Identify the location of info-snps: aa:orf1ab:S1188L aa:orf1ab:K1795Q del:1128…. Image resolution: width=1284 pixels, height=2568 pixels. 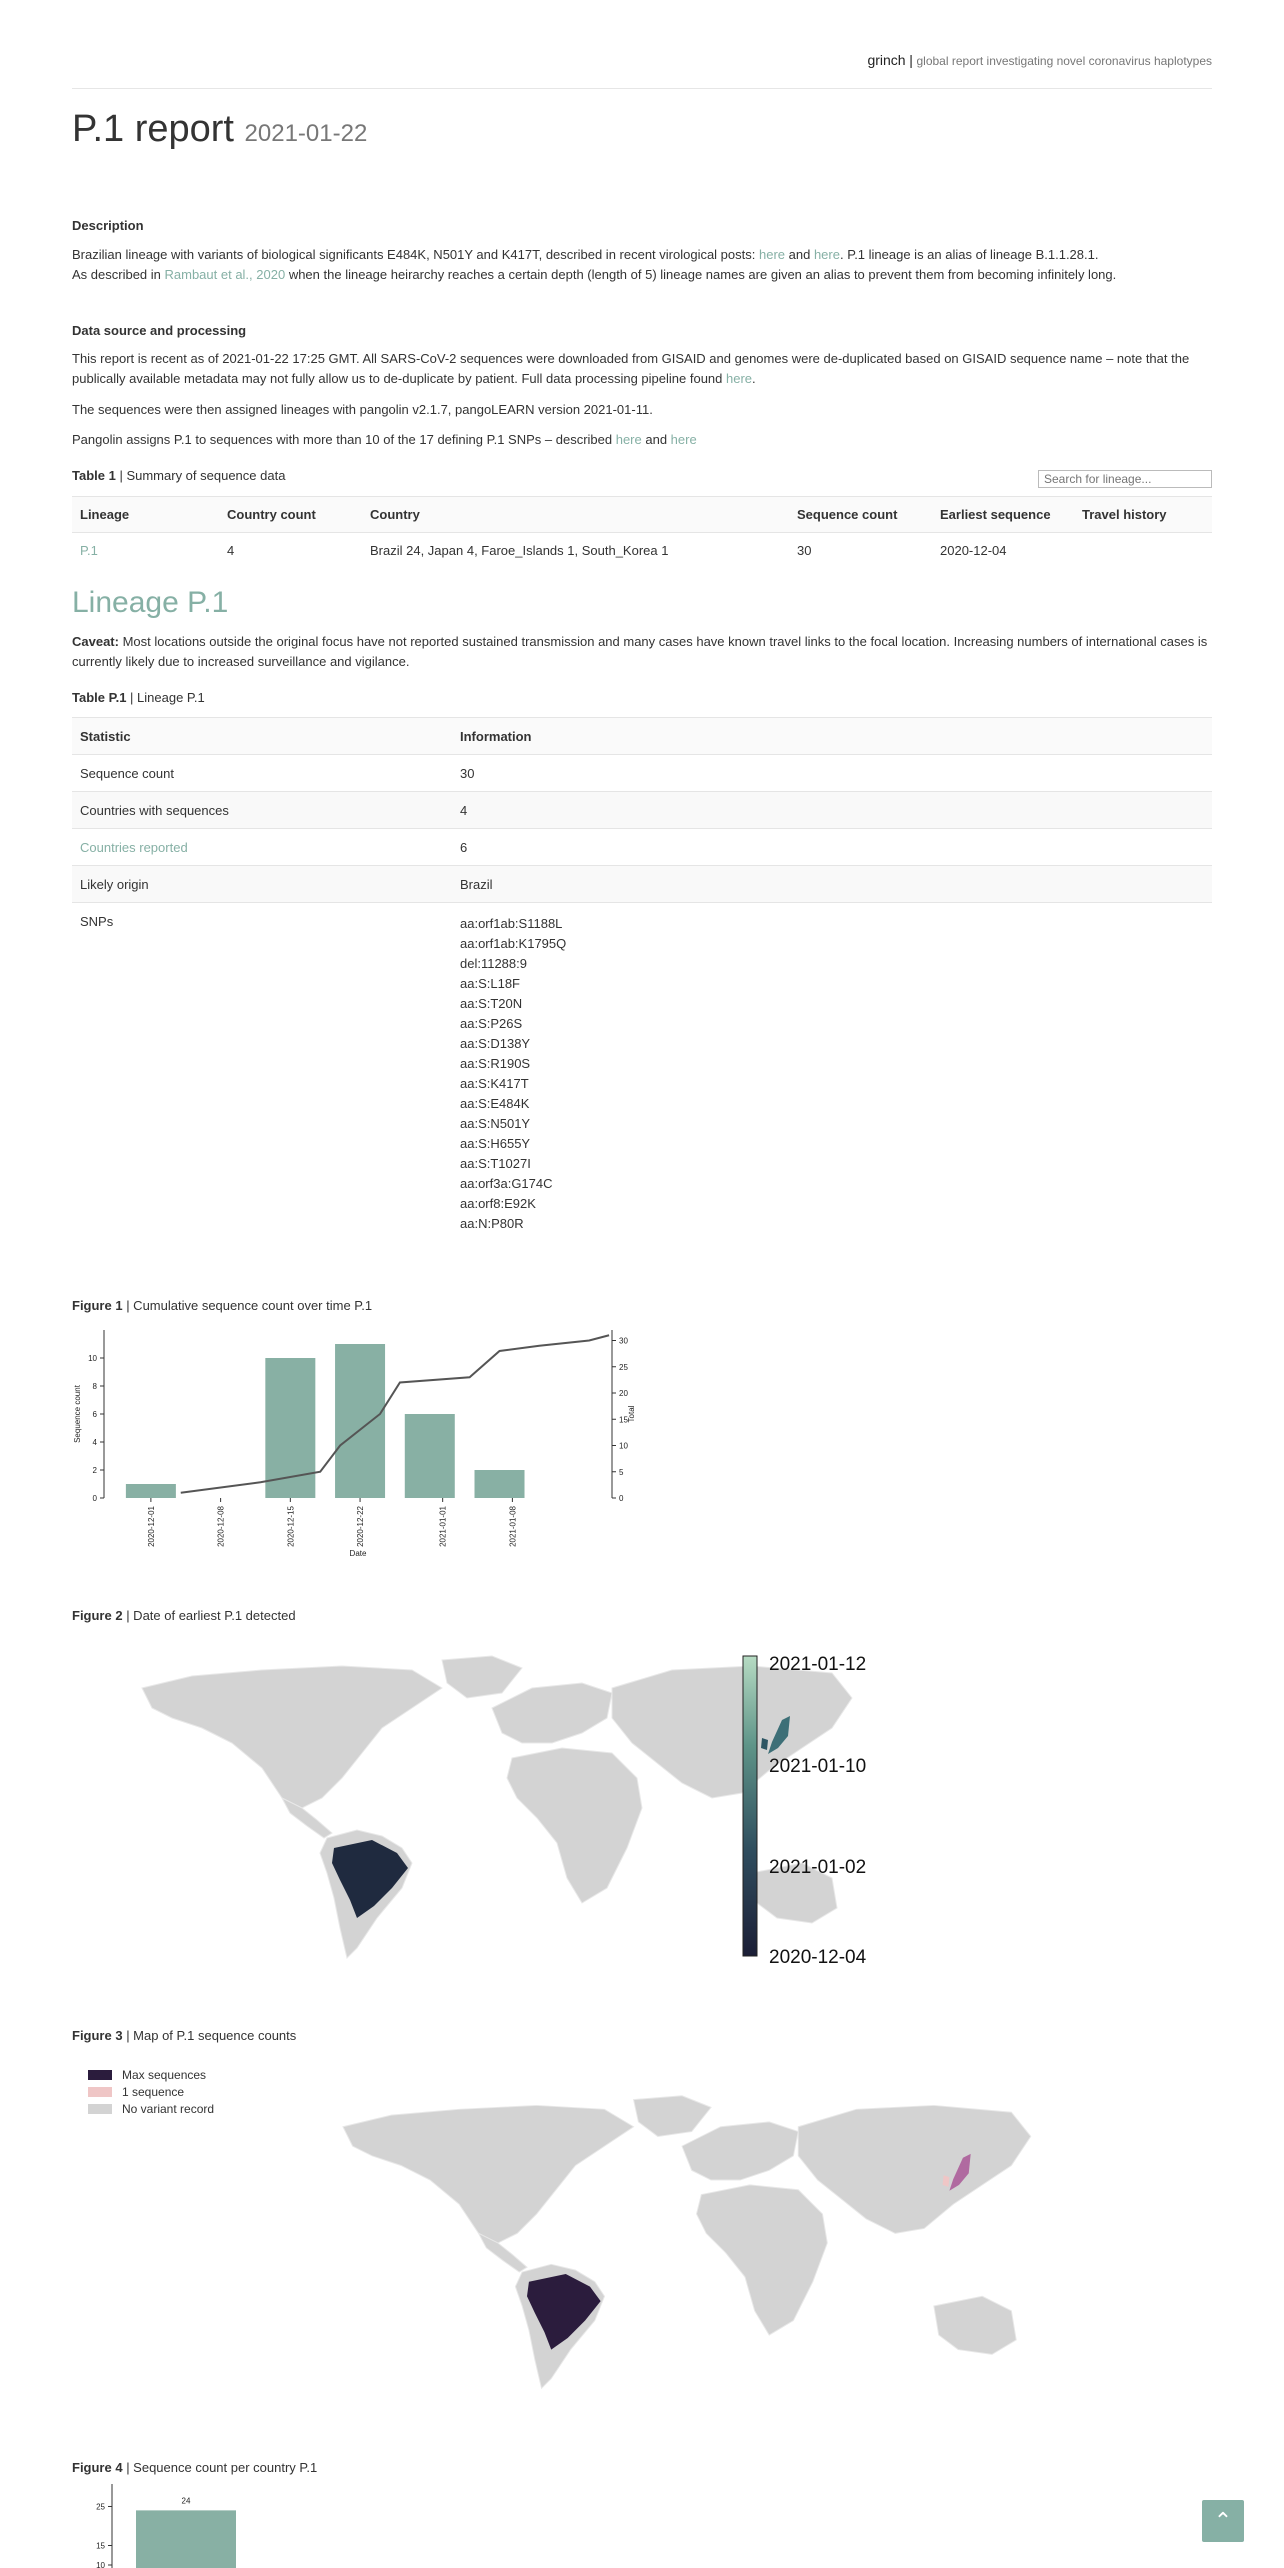
(832, 1069).